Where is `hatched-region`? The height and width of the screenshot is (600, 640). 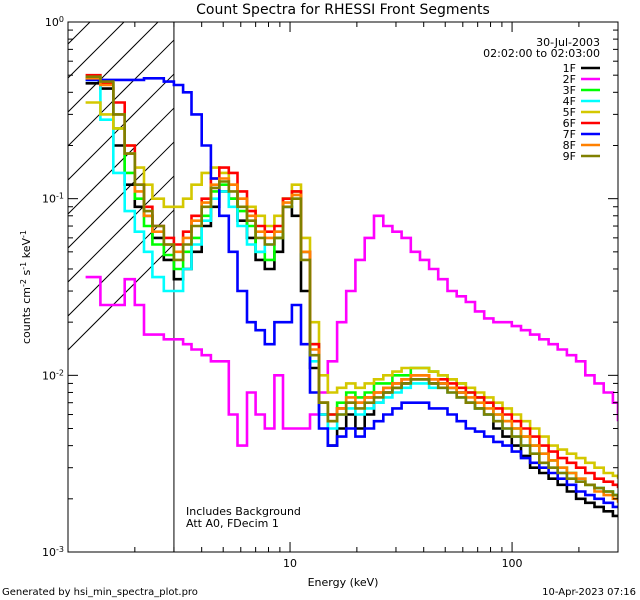
hatched-region is located at coordinates (121, 287).